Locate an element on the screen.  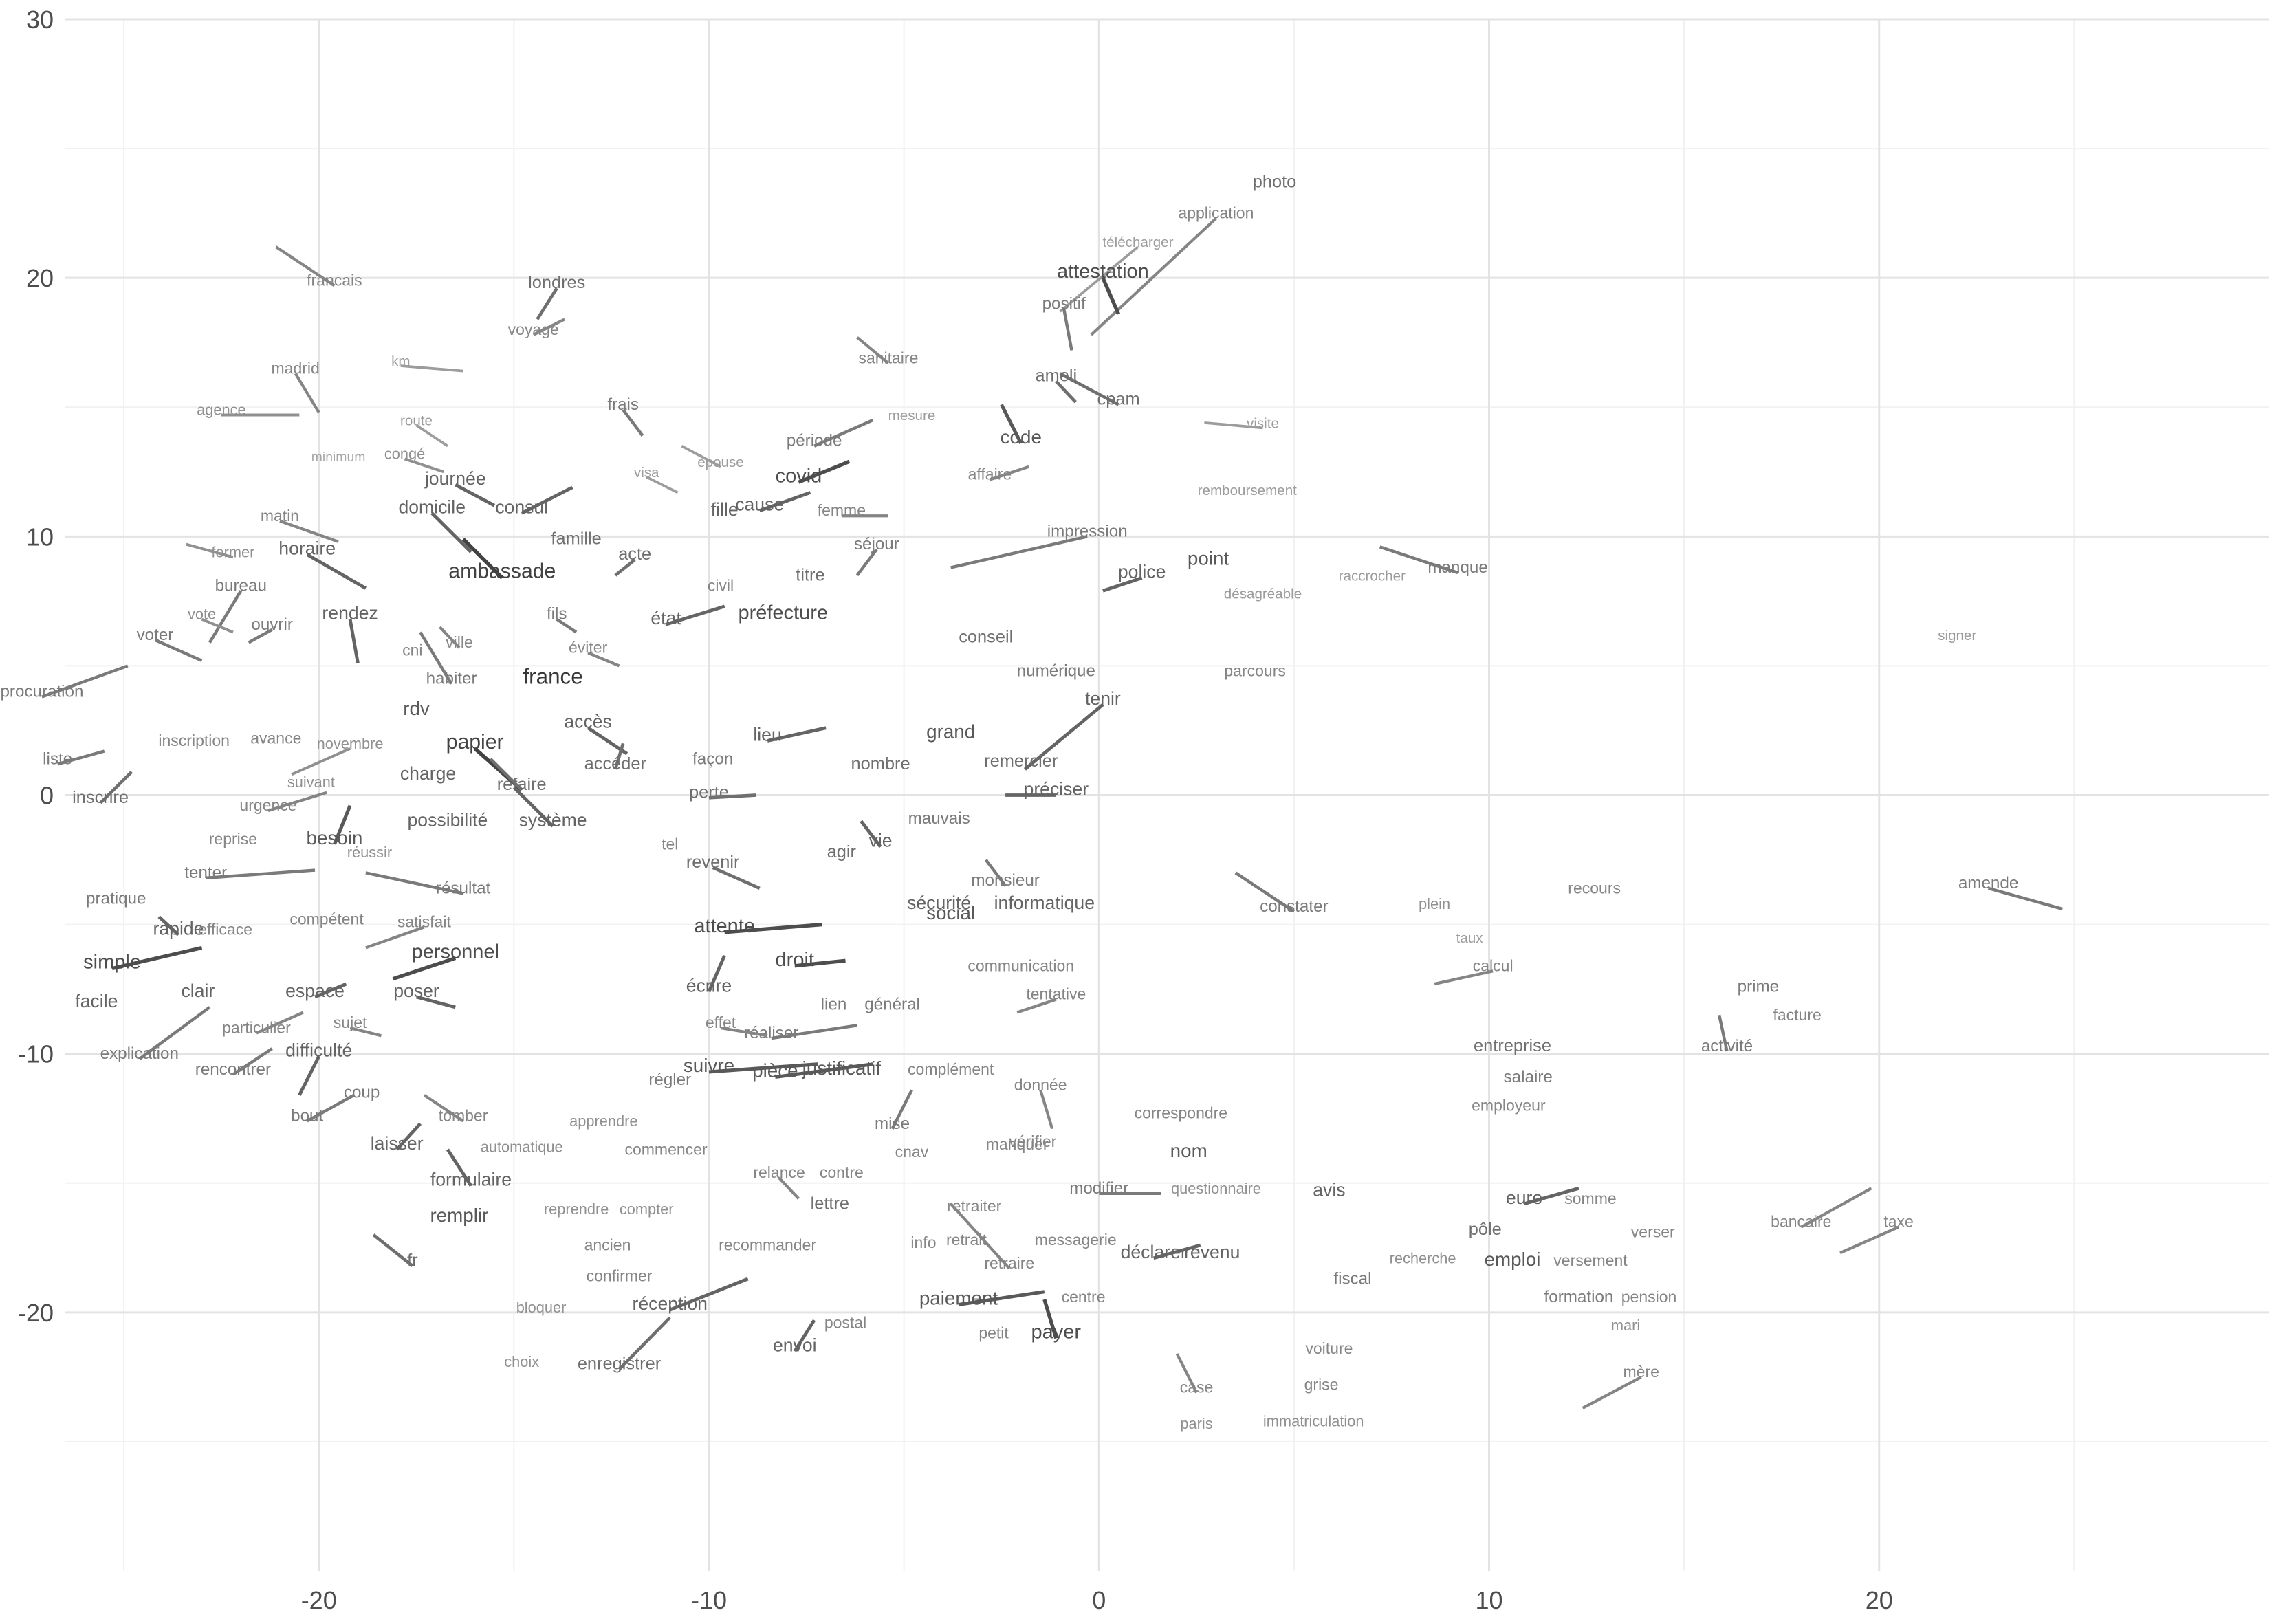
word-point: attestation is located at coordinates (1103, 288).